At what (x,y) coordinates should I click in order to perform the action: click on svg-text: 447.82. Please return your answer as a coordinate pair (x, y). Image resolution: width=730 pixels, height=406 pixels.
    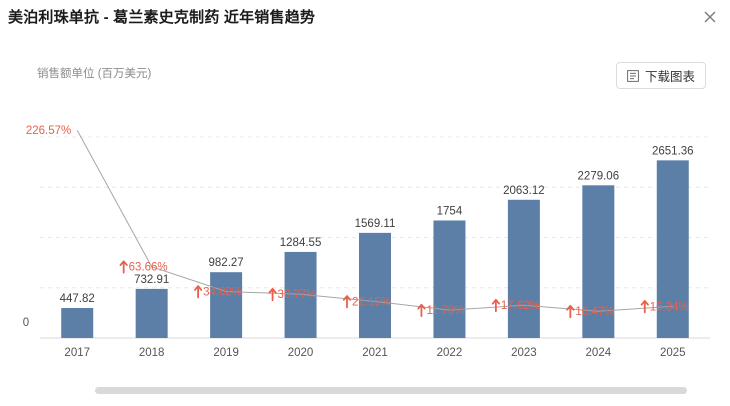
    Looking at the image, I should click on (77, 299).